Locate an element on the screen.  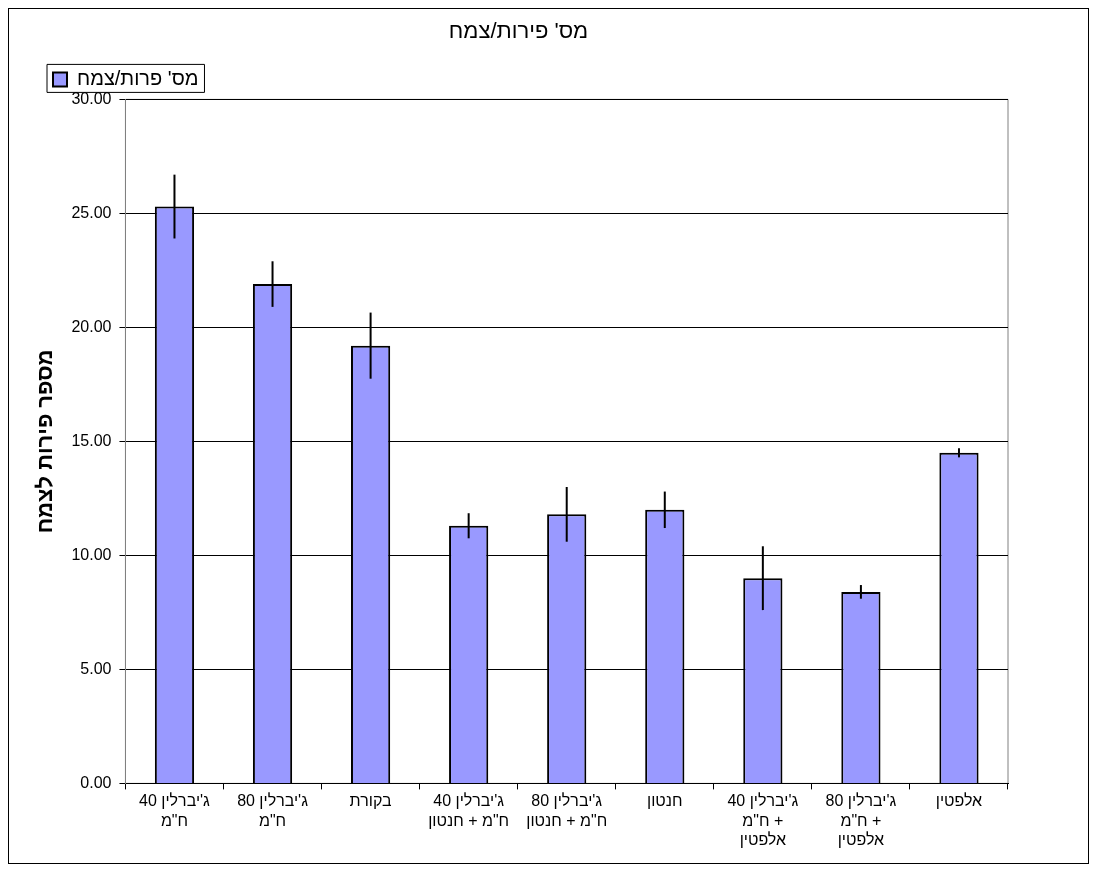
y-axis-title: מספר פירות לצמח is located at coordinates (45, 441).